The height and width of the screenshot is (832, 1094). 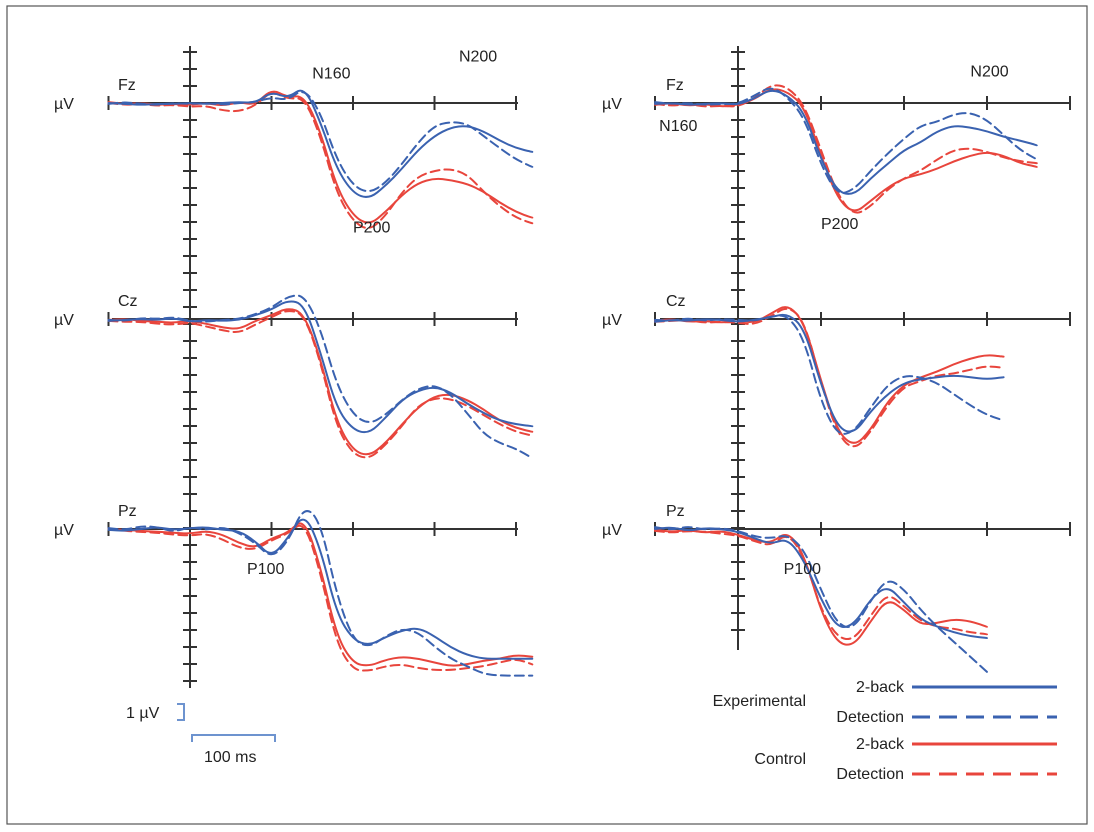 I want to click on panel-right-cz: µV Cz, so click(x=836, y=370).